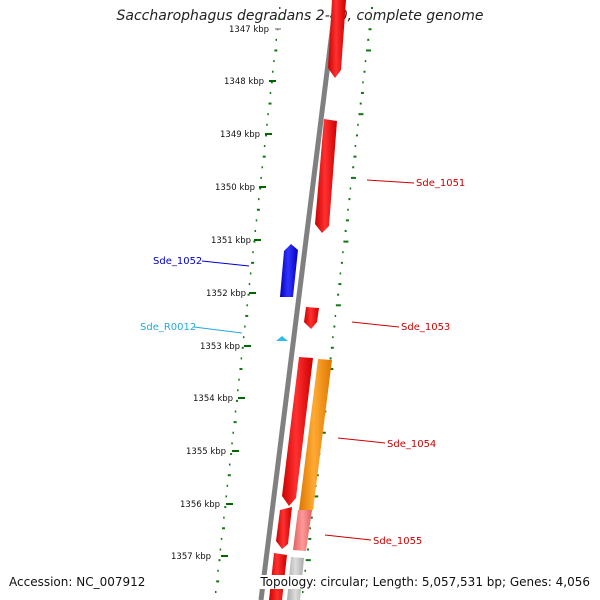  I want to click on feature-track, so click(307, 300).